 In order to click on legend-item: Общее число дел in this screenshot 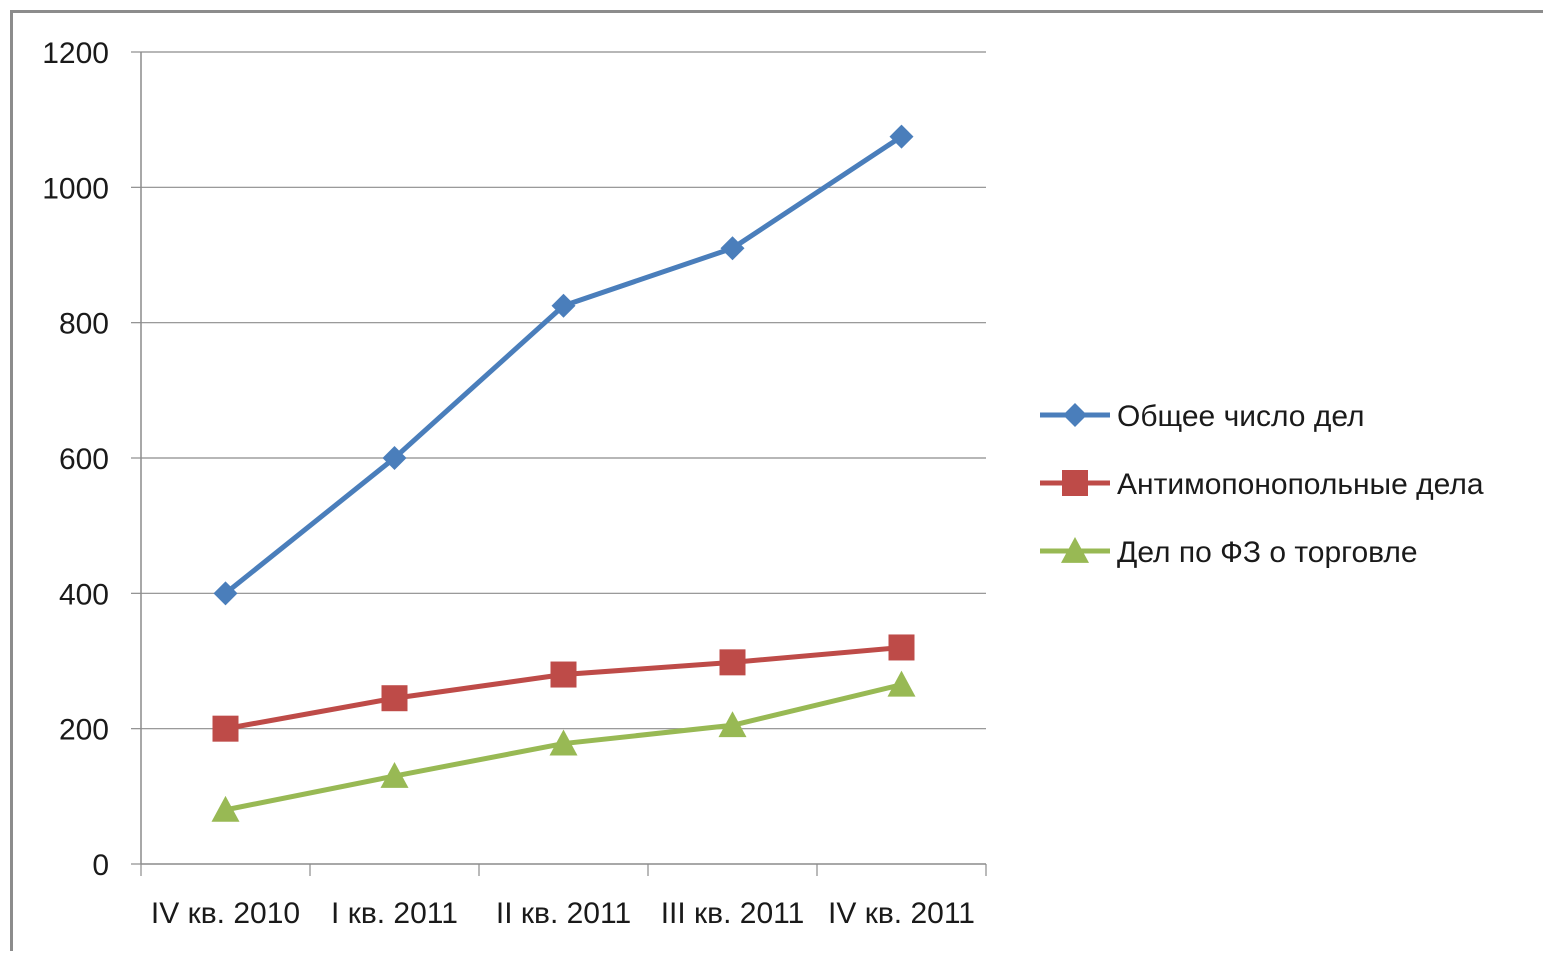, I will do `click(1202, 416)`.